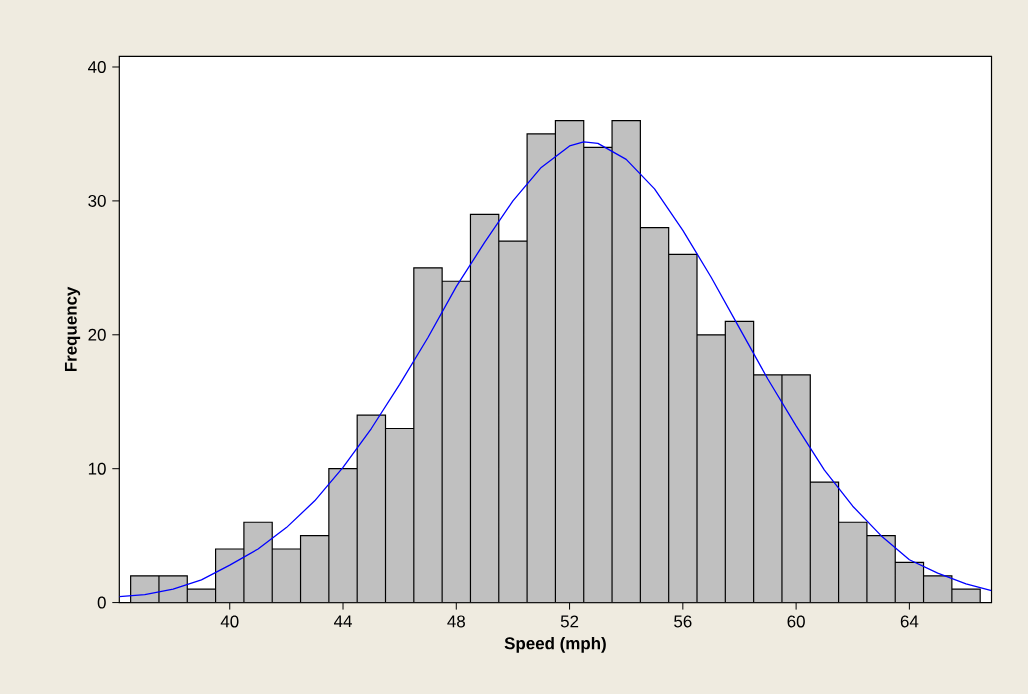 This screenshot has height=694, width=1028. What do you see at coordinates (342, 621) in the screenshot?
I see `x-tick-label: 44` at bounding box center [342, 621].